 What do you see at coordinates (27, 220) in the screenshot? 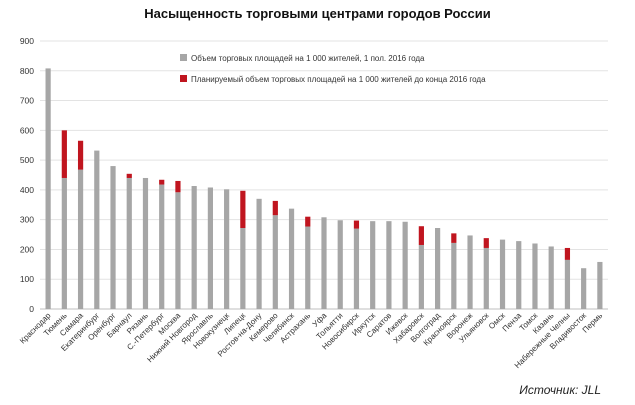
I see `y-tick-label: 300` at bounding box center [27, 220].